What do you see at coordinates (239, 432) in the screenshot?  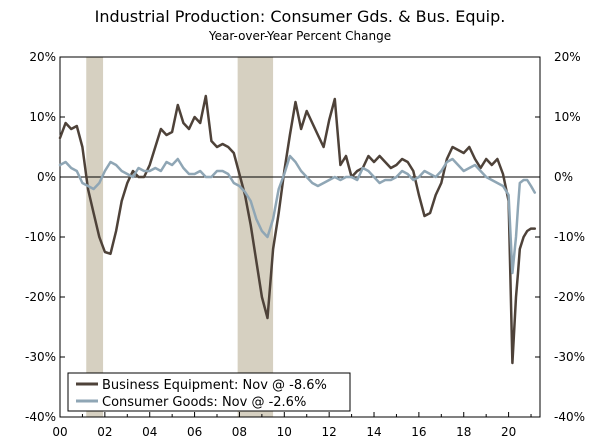 I see `x-tick-label: 08` at bounding box center [239, 432].